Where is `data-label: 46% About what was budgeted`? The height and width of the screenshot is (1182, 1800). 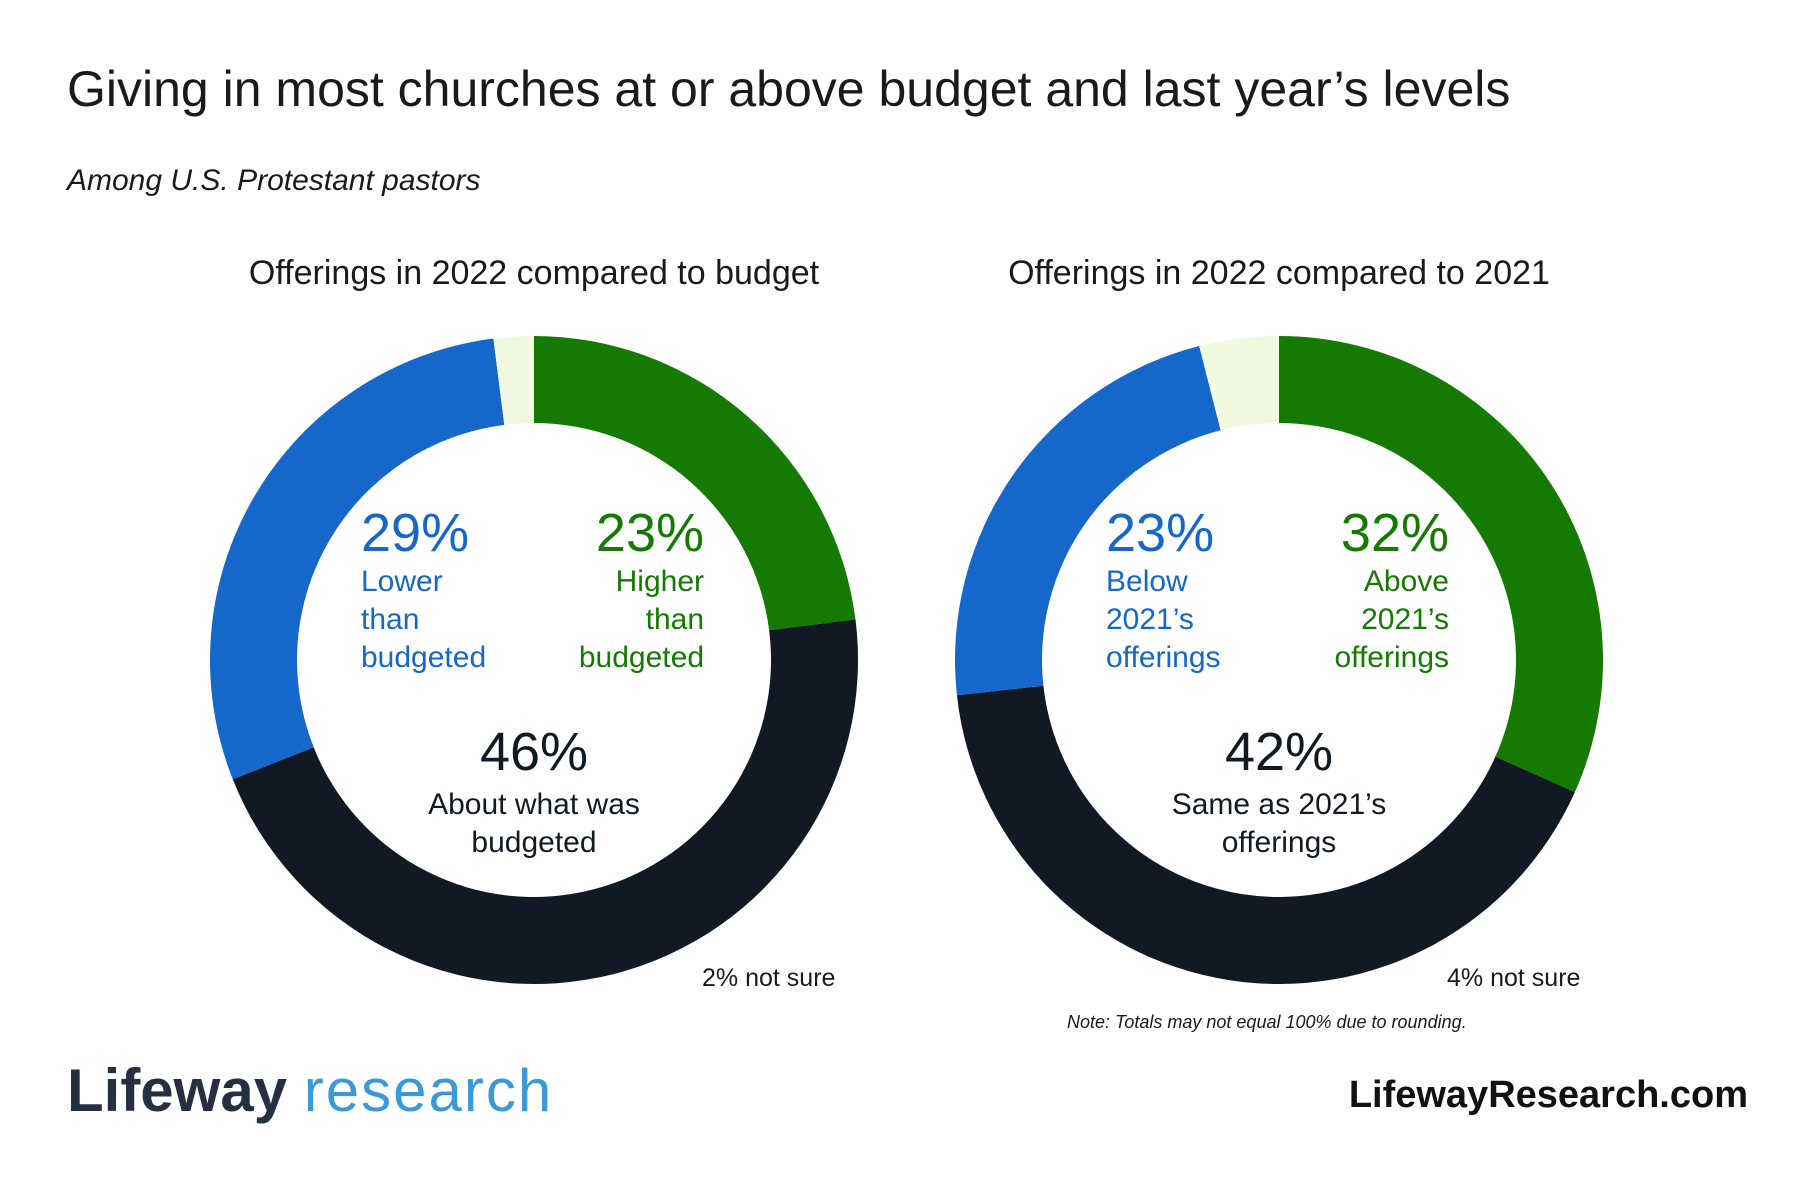 data-label: 46% About what was budgeted is located at coordinates (534, 792).